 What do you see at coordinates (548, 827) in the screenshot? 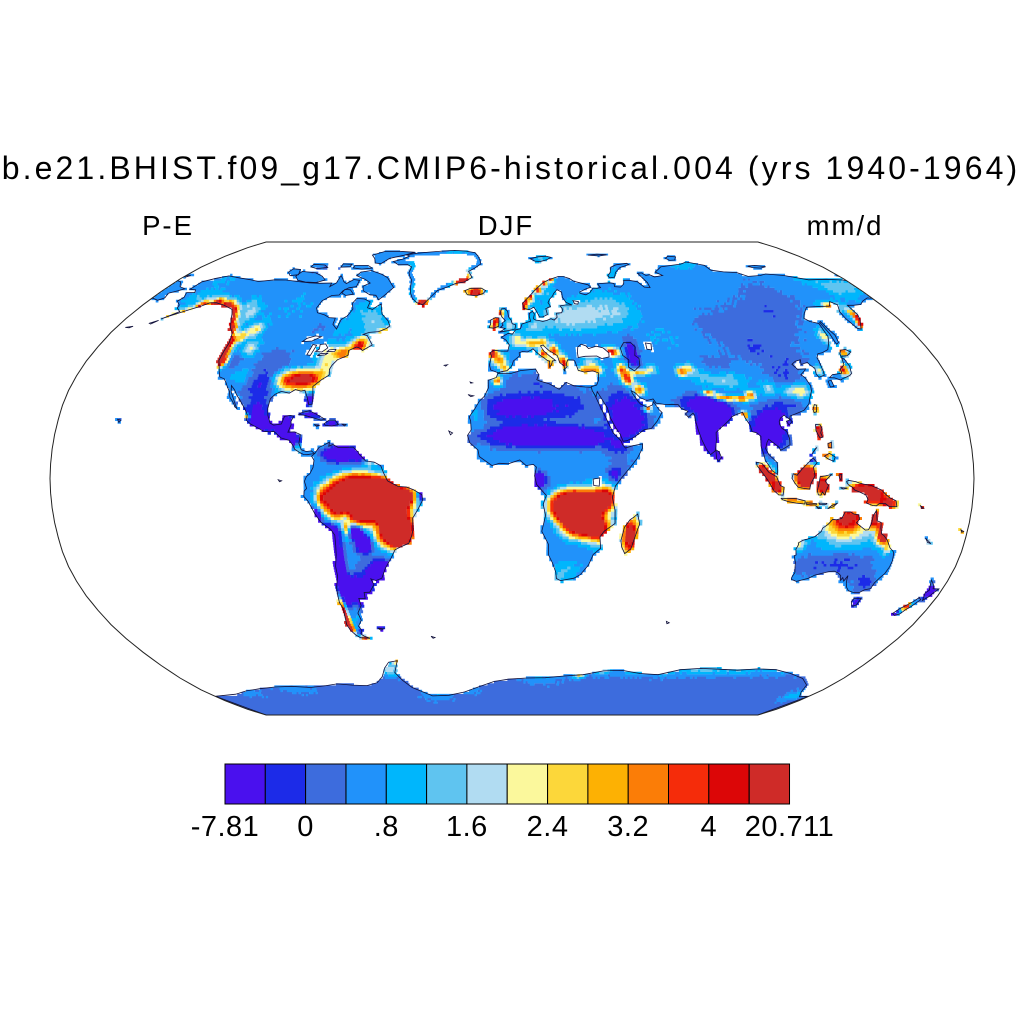
I see `svg-text: 2.4` at bounding box center [548, 827].